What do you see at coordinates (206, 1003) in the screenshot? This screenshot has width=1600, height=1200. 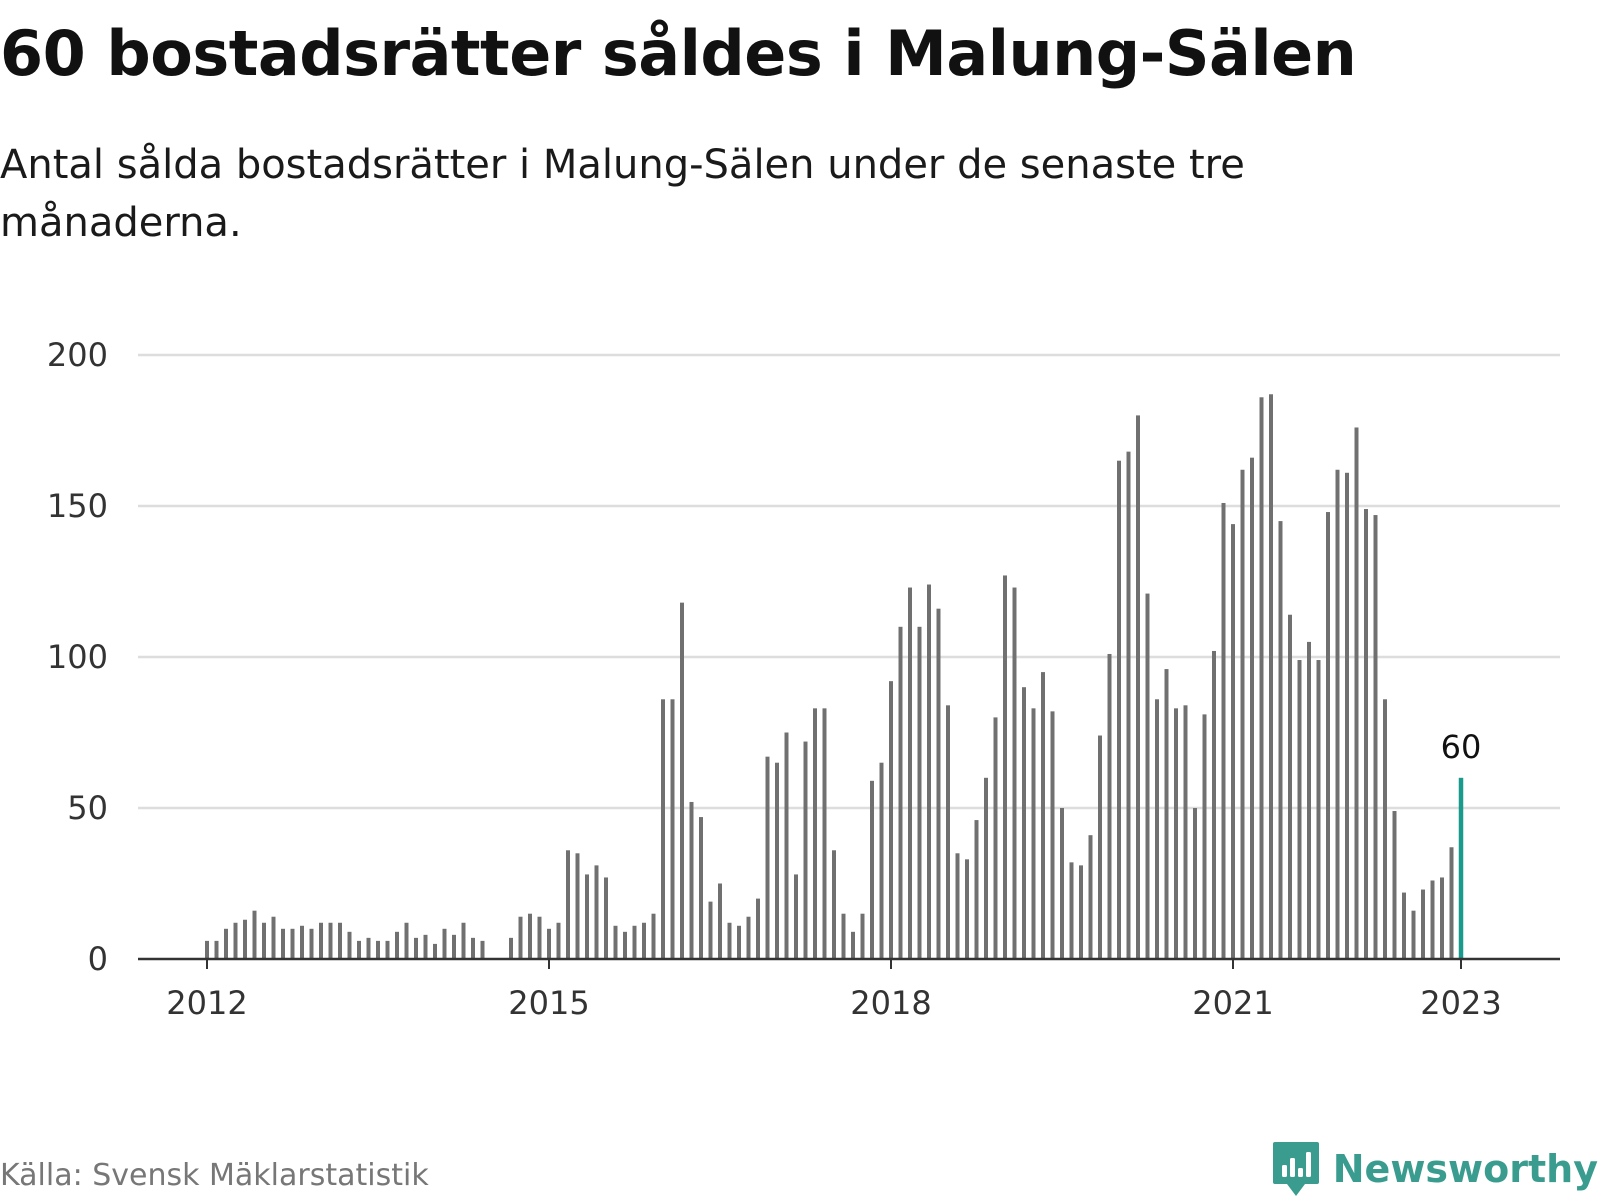 I see `x-tick-label: 2012` at bounding box center [206, 1003].